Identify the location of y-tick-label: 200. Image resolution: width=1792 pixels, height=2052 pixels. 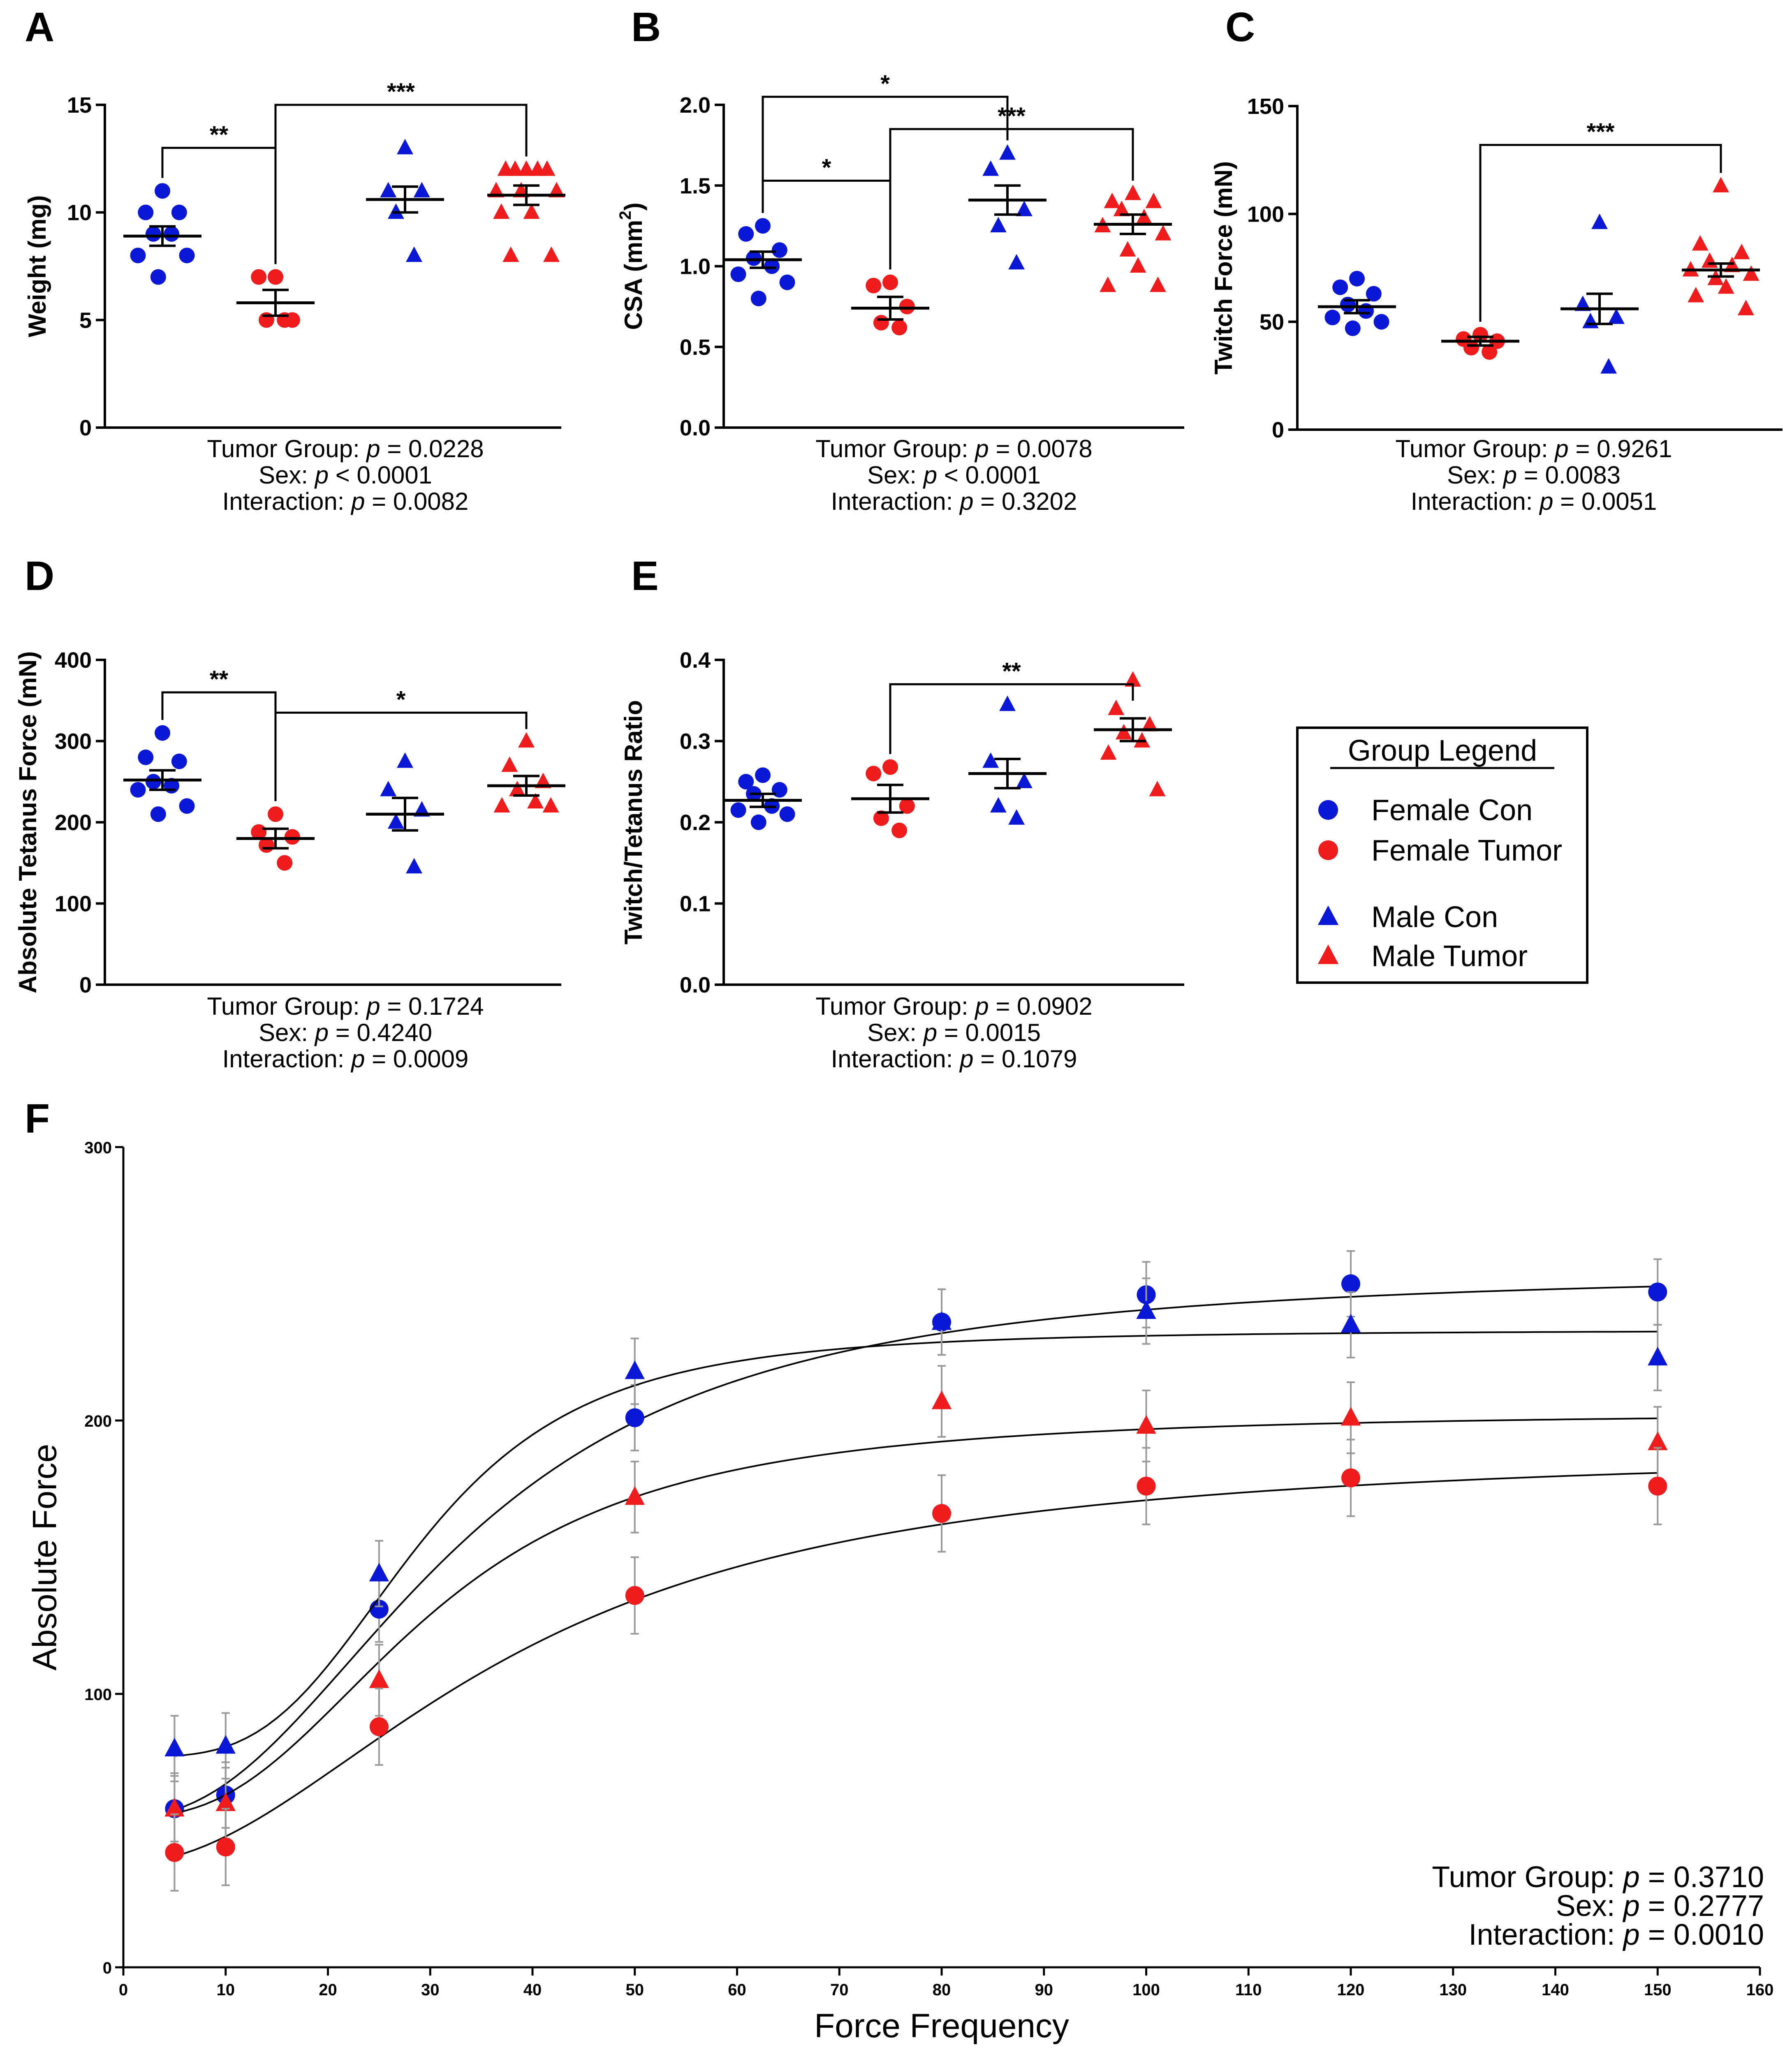
(73, 822).